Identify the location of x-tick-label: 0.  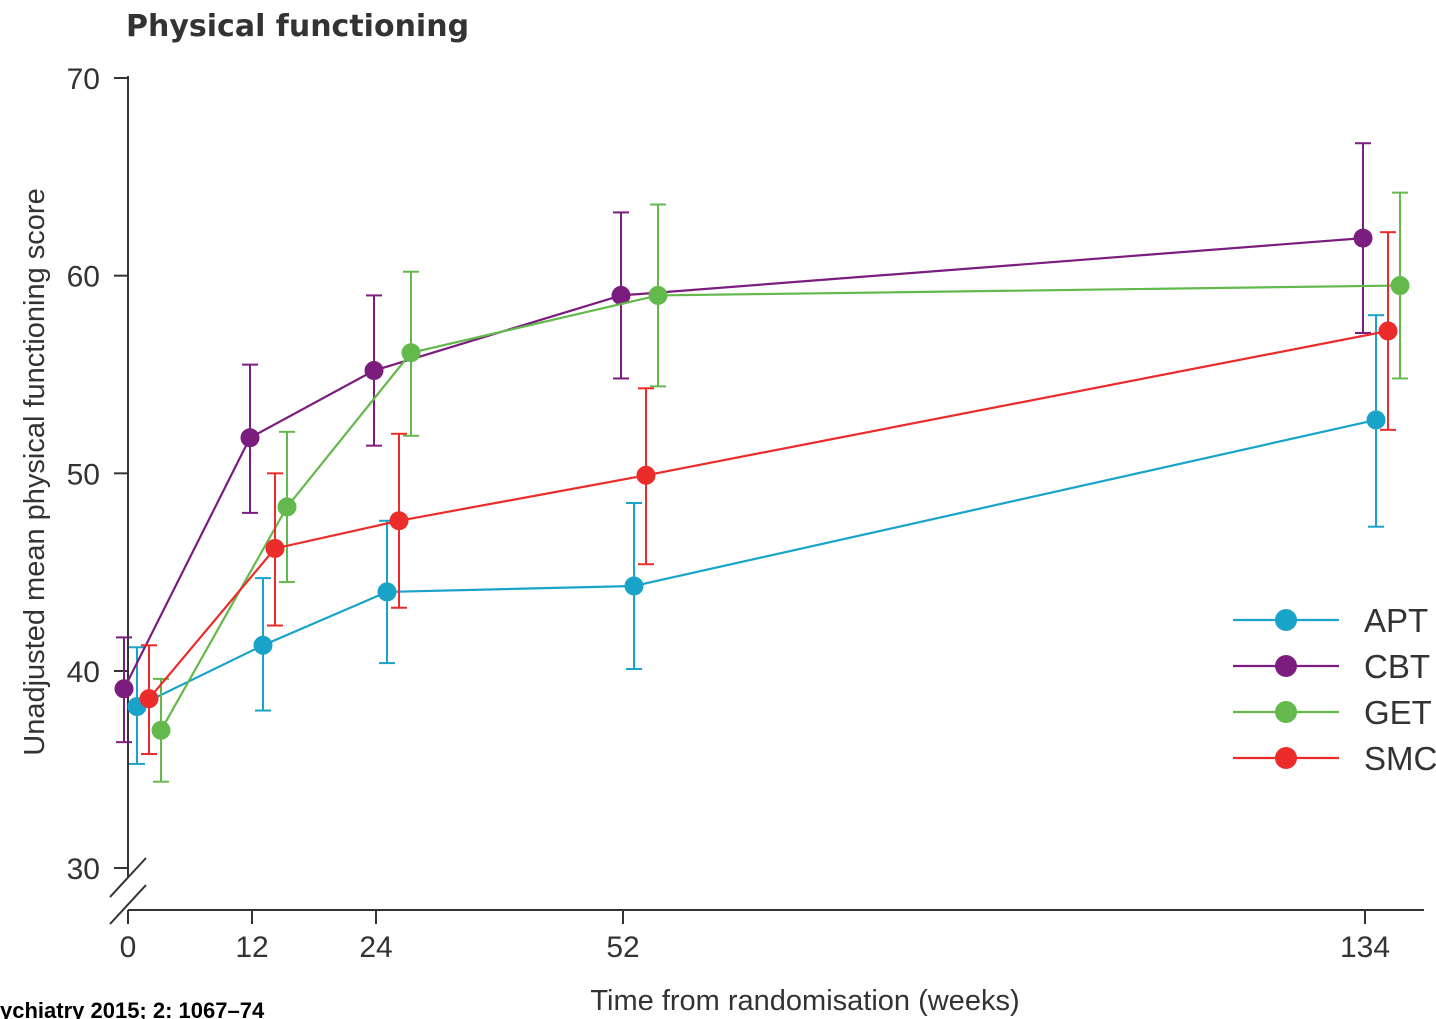
(128, 947).